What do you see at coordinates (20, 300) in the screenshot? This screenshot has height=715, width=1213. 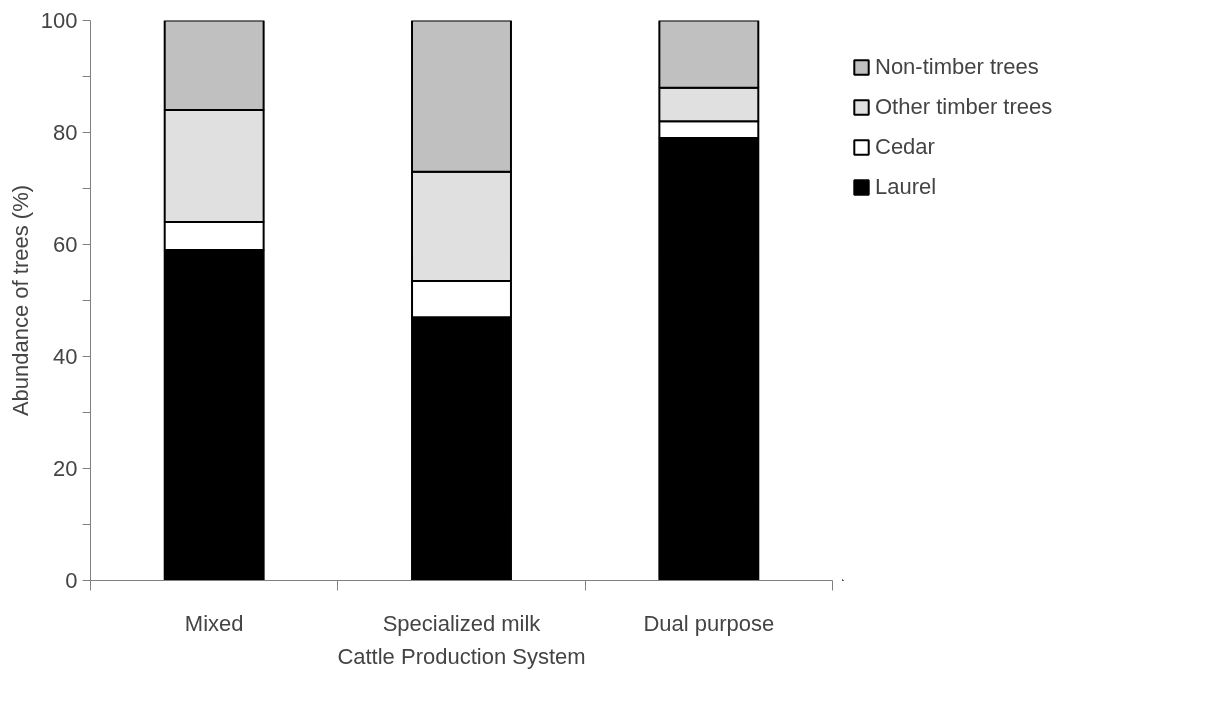 I see `y-axis-title: Abundance of trees (%)` at bounding box center [20, 300].